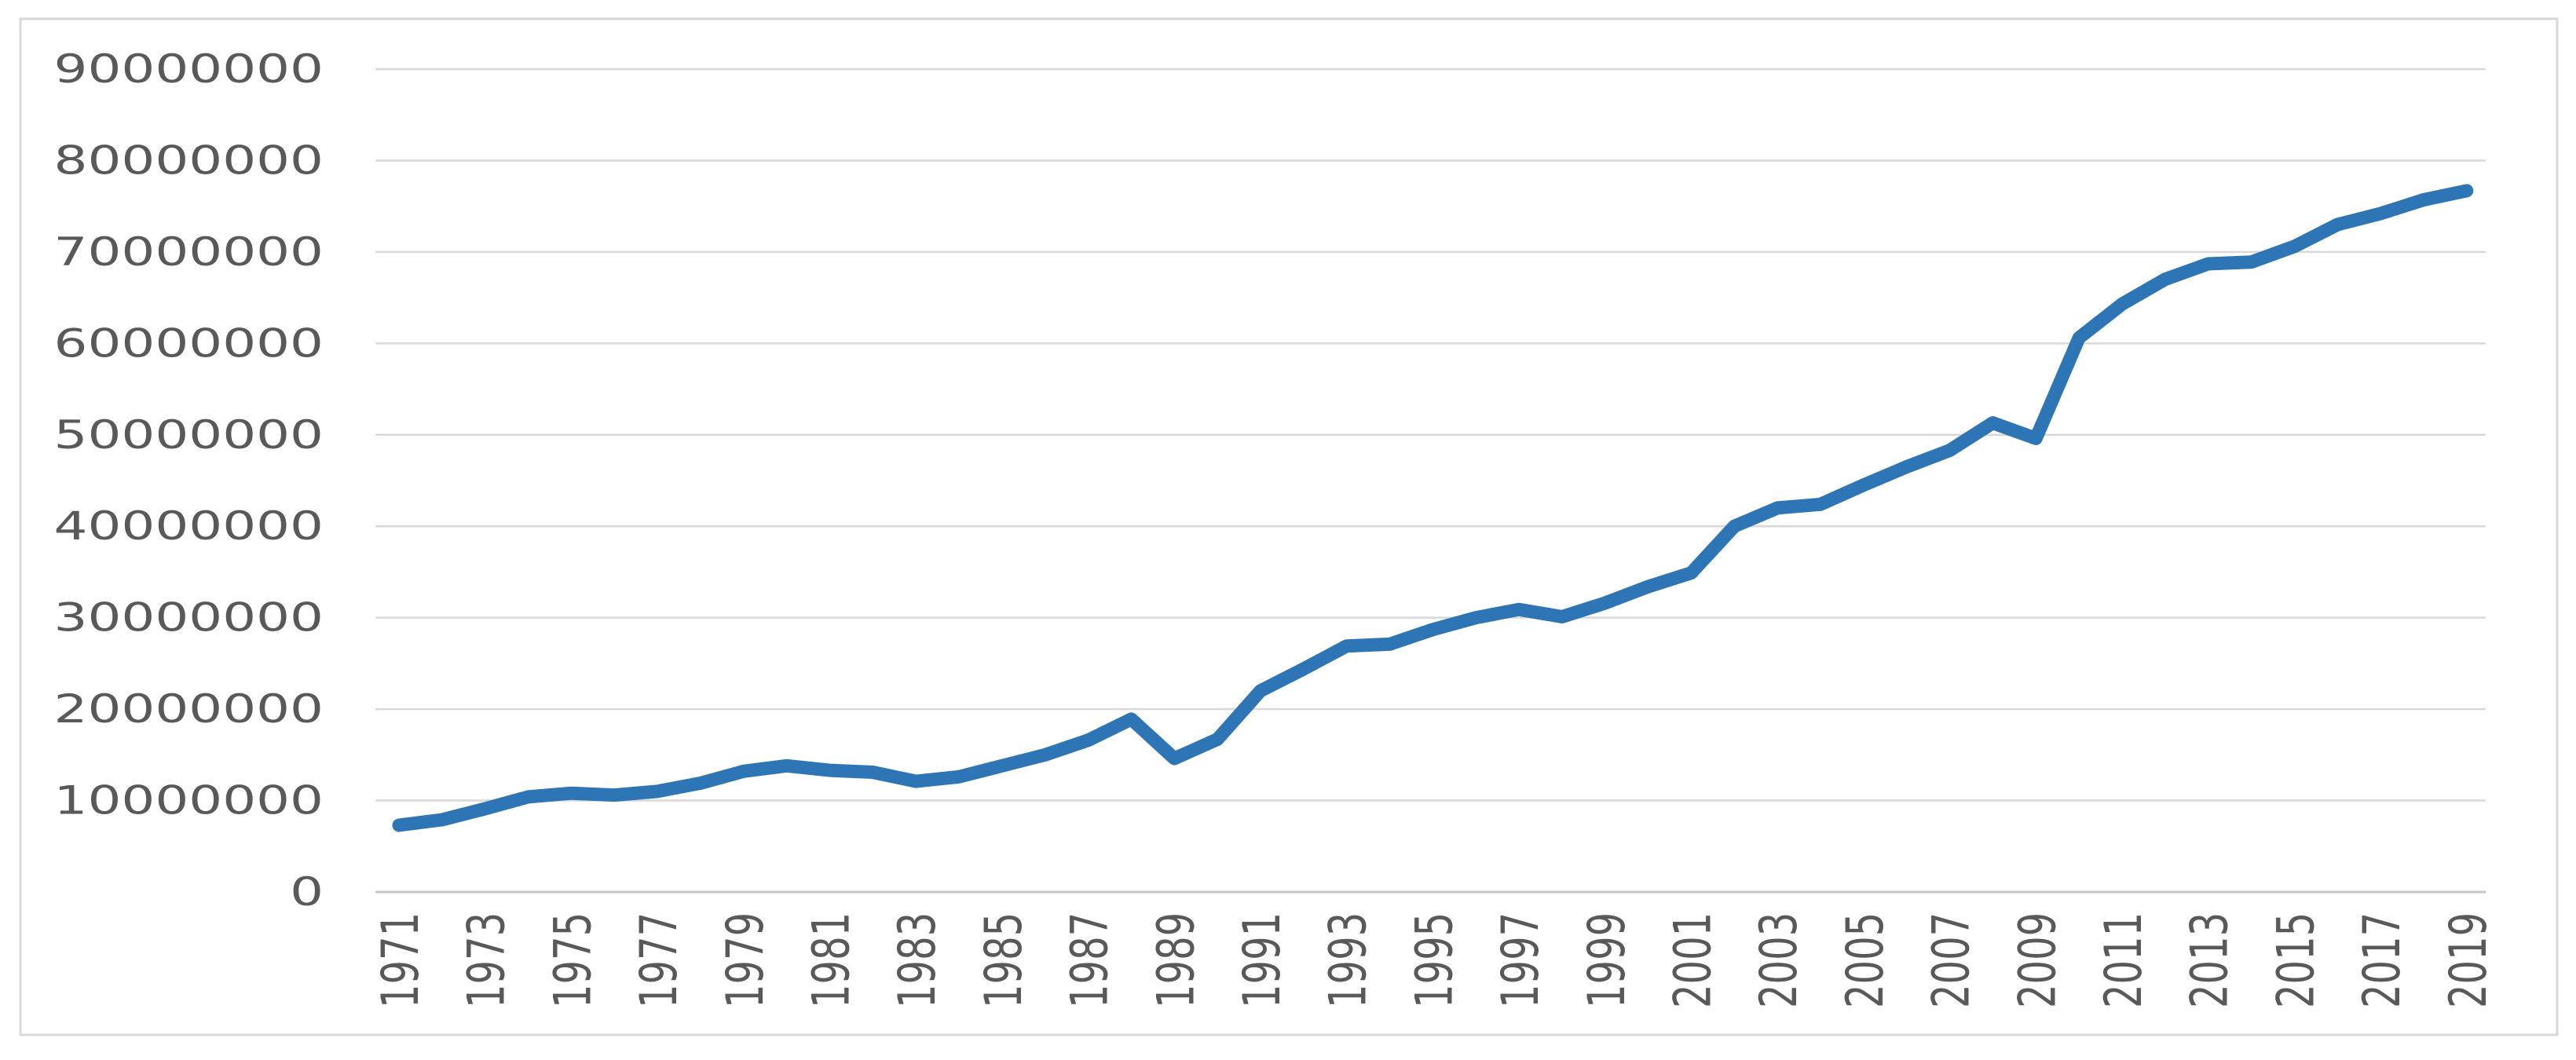  What do you see at coordinates (488, 960) in the screenshot?
I see `x-axis-tick-label: 1973` at bounding box center [488, 960].